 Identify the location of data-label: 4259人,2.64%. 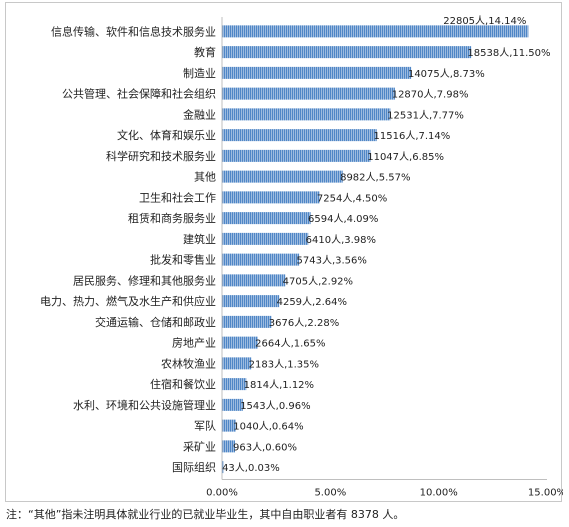
(312, 302).